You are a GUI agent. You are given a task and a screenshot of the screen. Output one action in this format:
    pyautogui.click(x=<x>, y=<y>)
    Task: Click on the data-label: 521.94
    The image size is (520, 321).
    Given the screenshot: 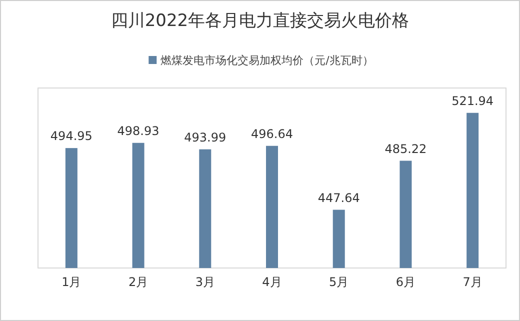 What is the action you would take?
    pyautogui.click(x=473, y=101)
    